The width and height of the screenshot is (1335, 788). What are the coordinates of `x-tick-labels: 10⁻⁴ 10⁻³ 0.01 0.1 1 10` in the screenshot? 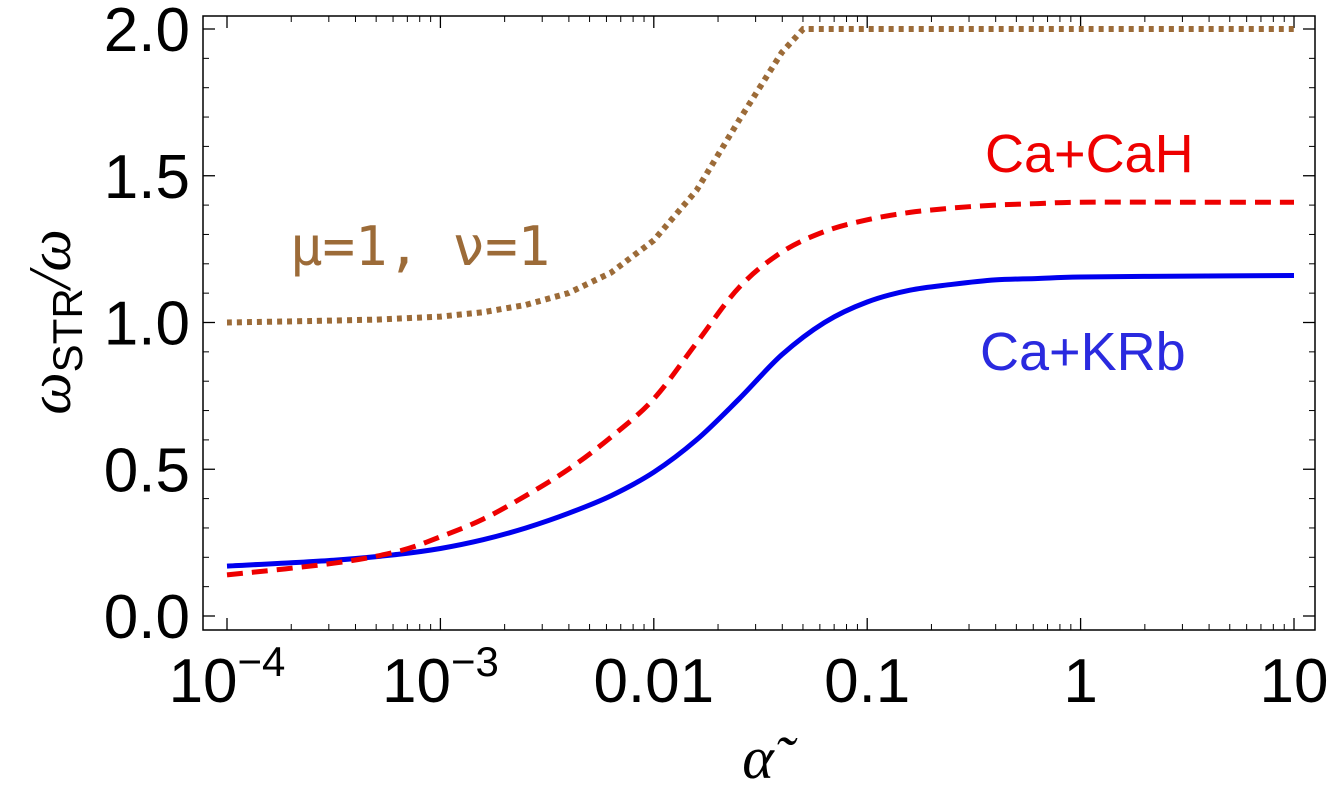 It's located at (749, 677).